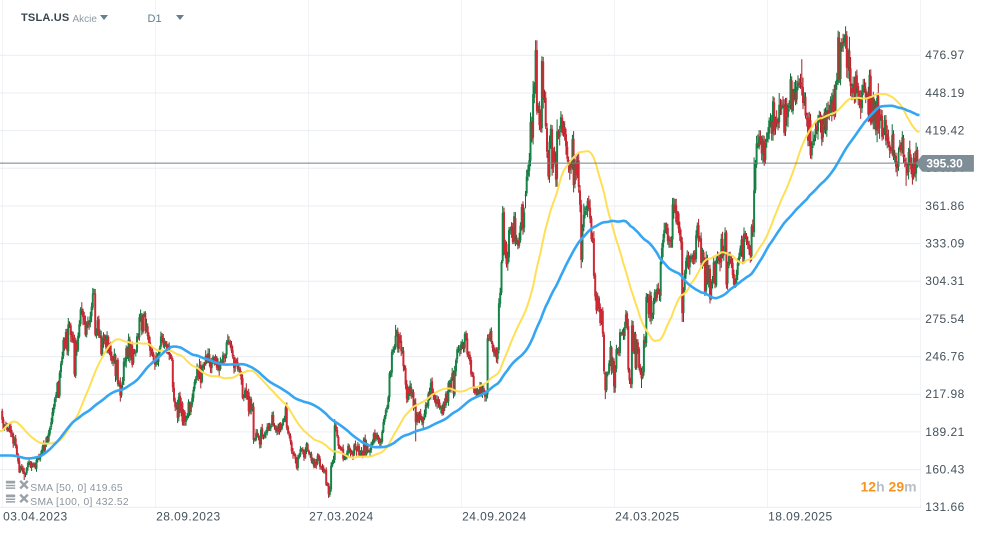  I want to click on svg-text: 24.09.2024, so click(494, 516).